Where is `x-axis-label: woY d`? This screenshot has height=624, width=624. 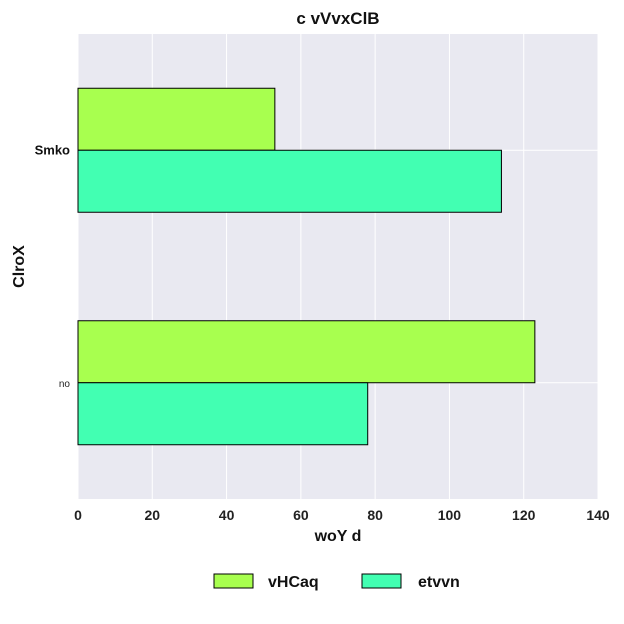
x-axis-label: woY d is located at coordinates (338, 536).